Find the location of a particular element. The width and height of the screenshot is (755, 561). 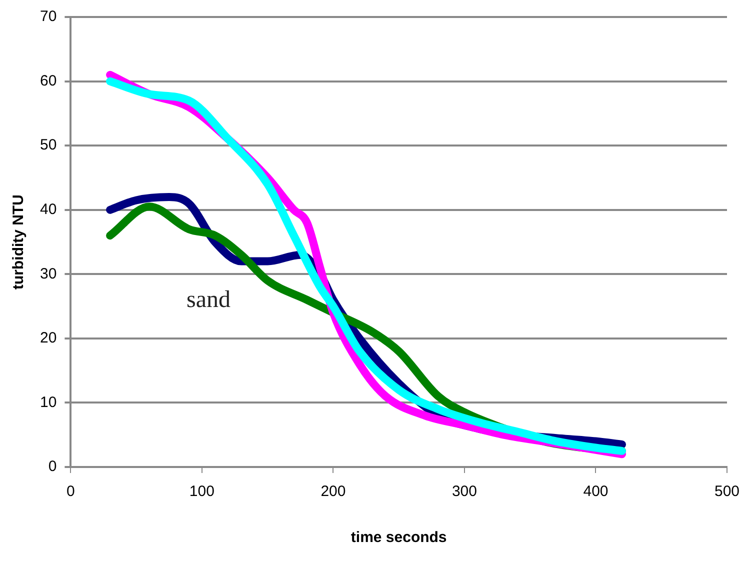

y-tick-label: 40 is located at coordinates (48, 209).